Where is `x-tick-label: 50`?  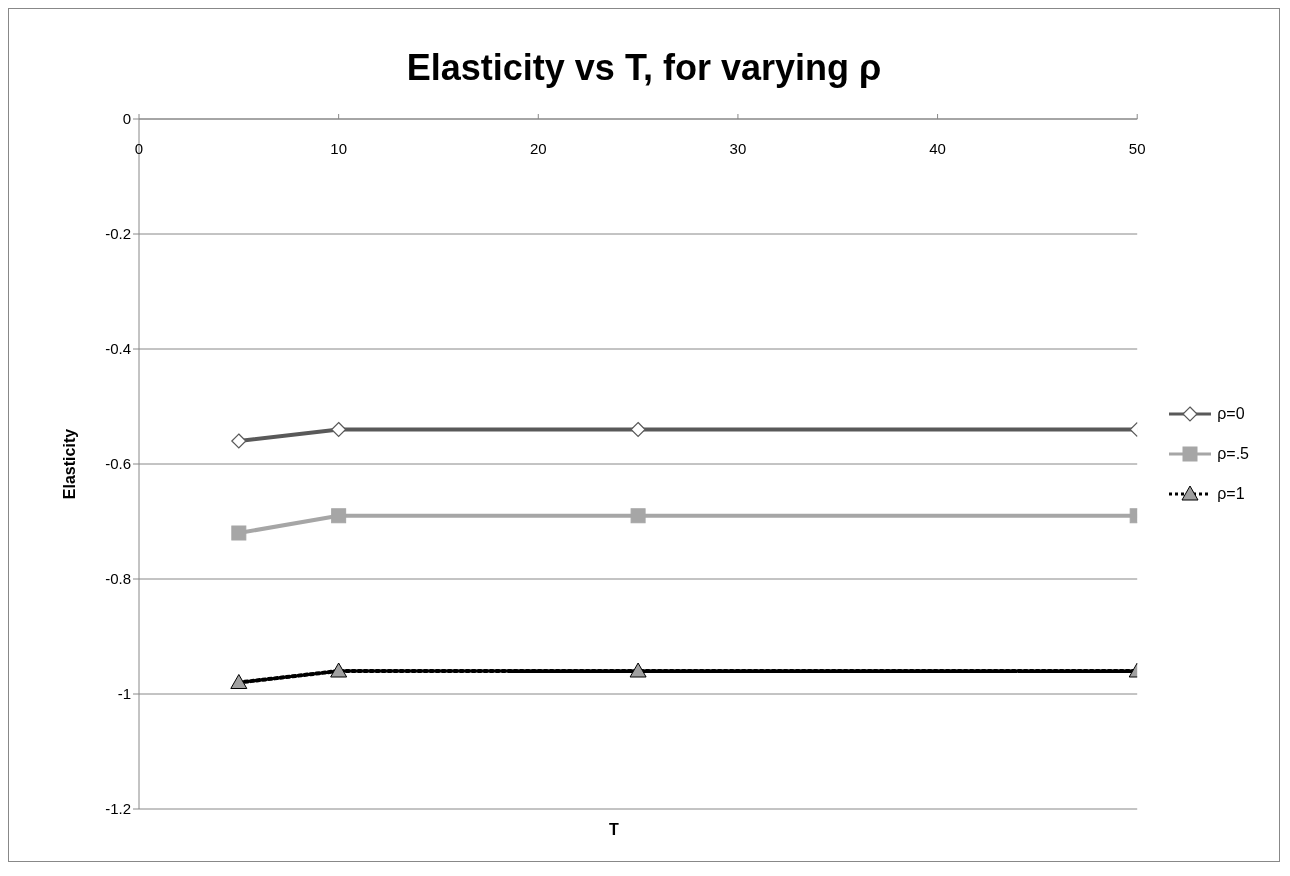
x-tick-label: 50 is located at coordinates (1137, 148).